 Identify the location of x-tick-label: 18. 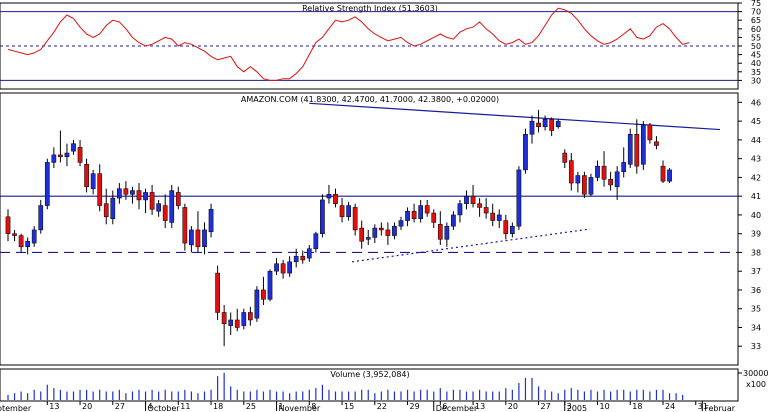
(218, 406).